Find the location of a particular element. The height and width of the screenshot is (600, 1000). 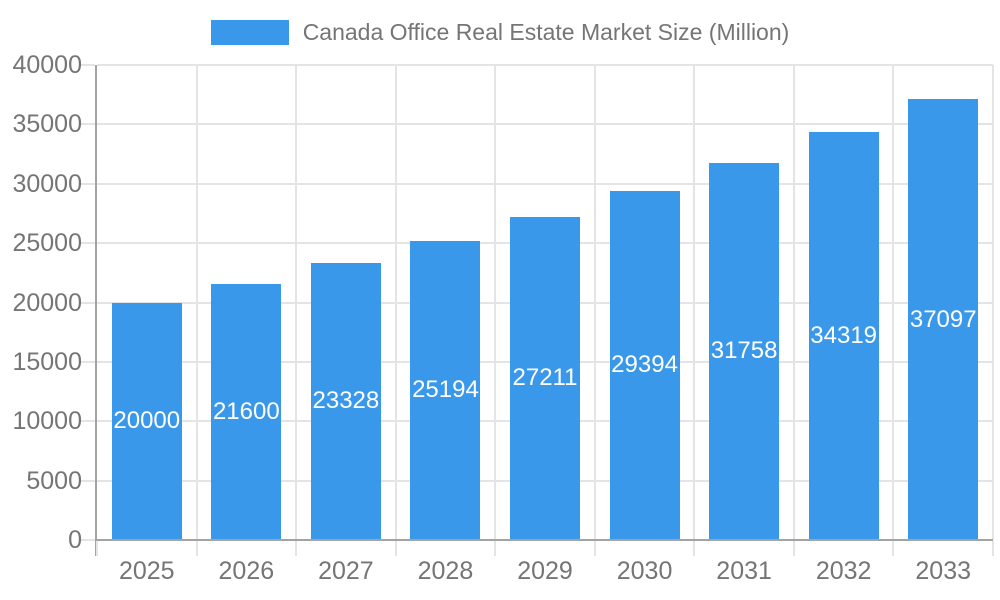

x-axis-label: 2031 is located at coordinates (744, 571).